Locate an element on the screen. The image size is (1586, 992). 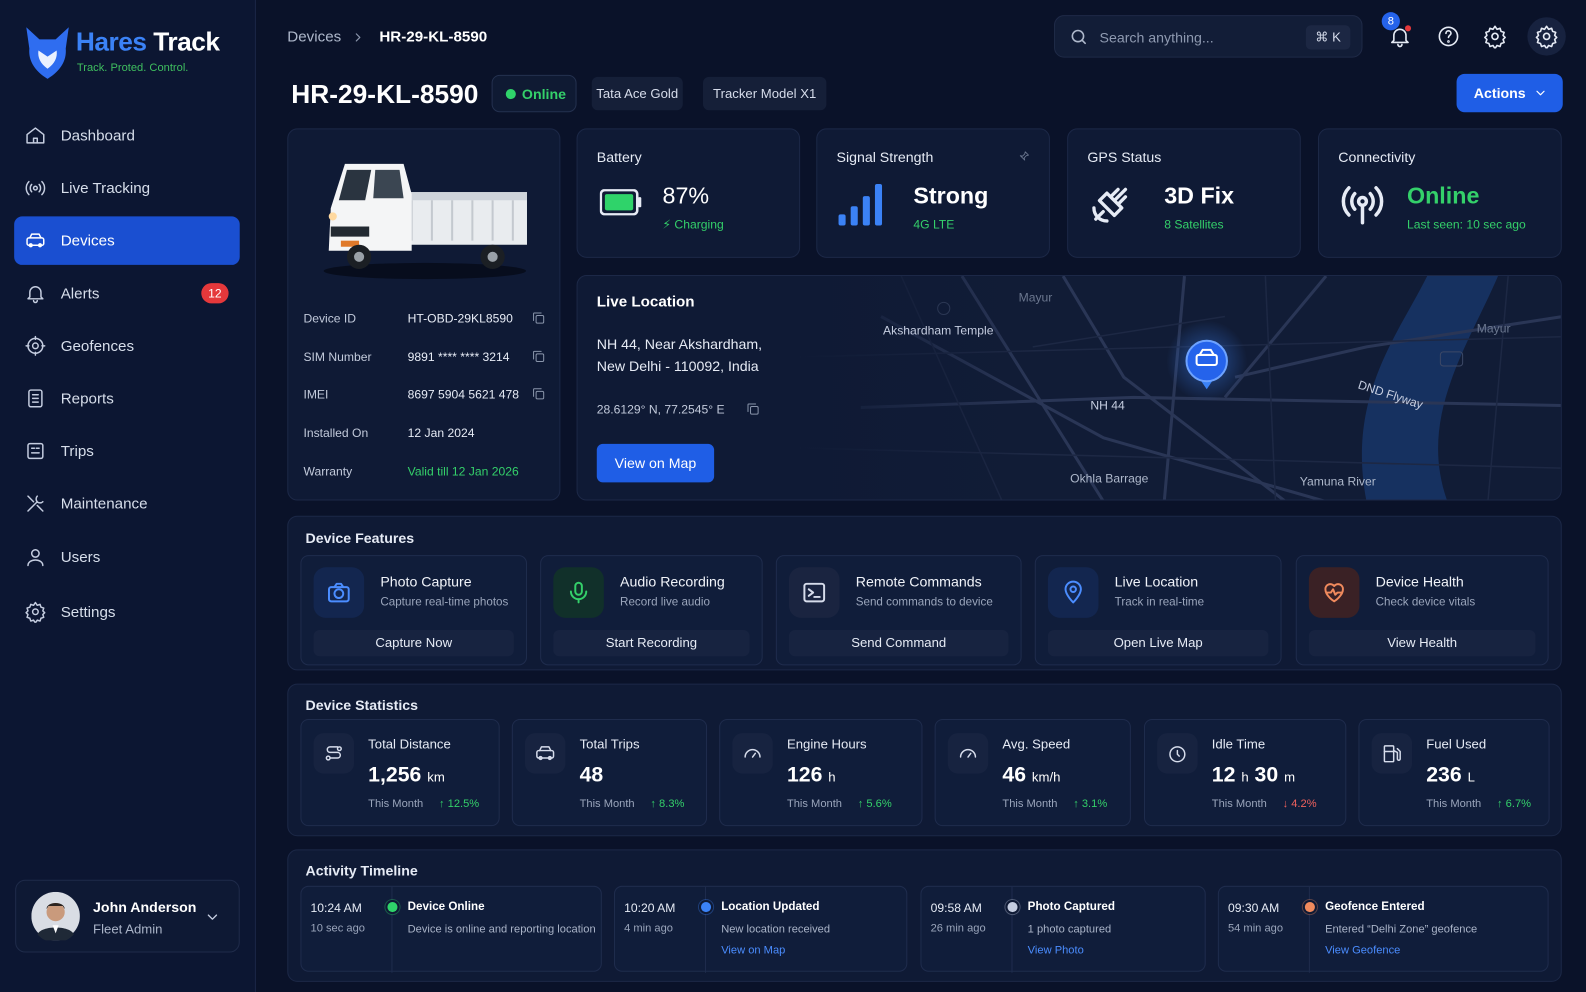
actions-button: Actions is located at coordinates (1509, 93).